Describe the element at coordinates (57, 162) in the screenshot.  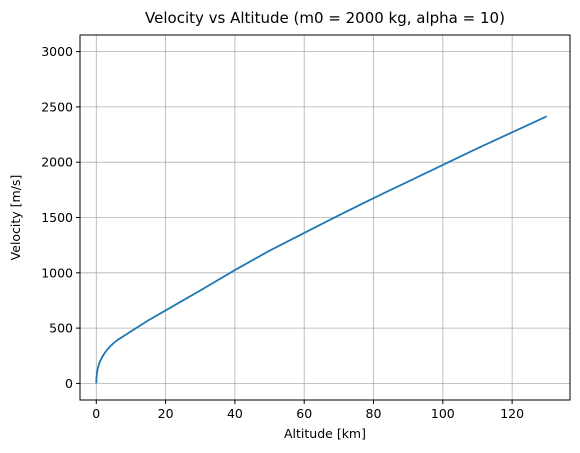
I see `y-tick-label: 2000` at that location.